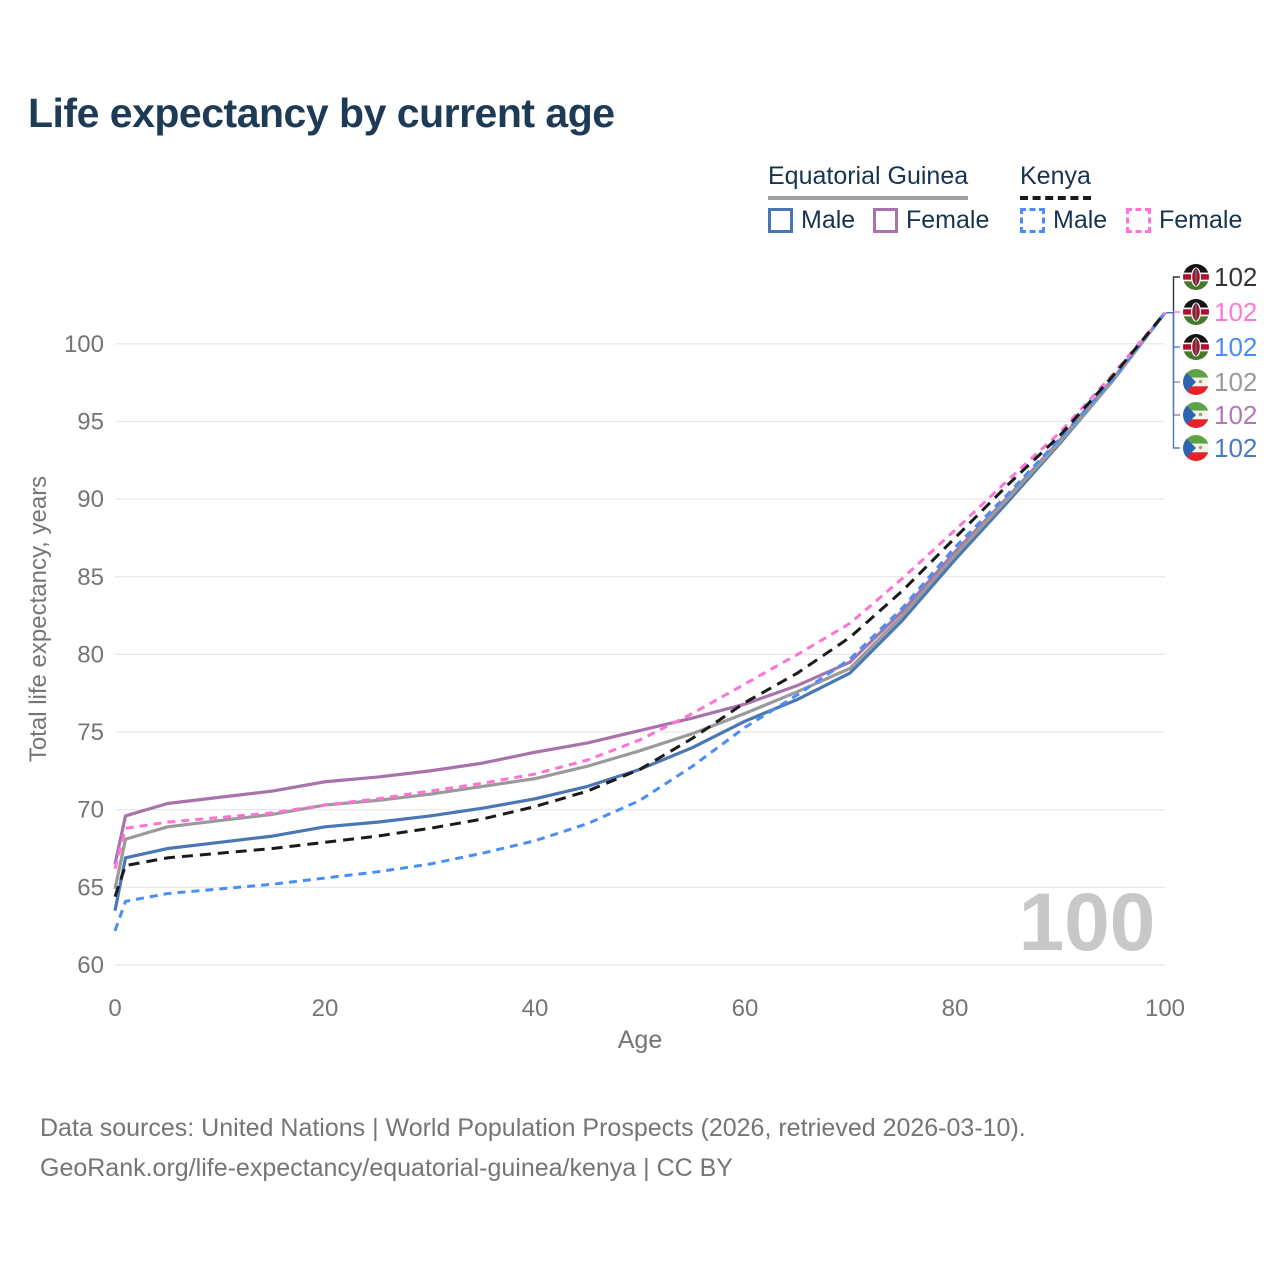 This screenshot has width=1280, height=1280. I want to click on legend-group-equatorial-guinea: Equatorial Guinea, so click(868, 181).